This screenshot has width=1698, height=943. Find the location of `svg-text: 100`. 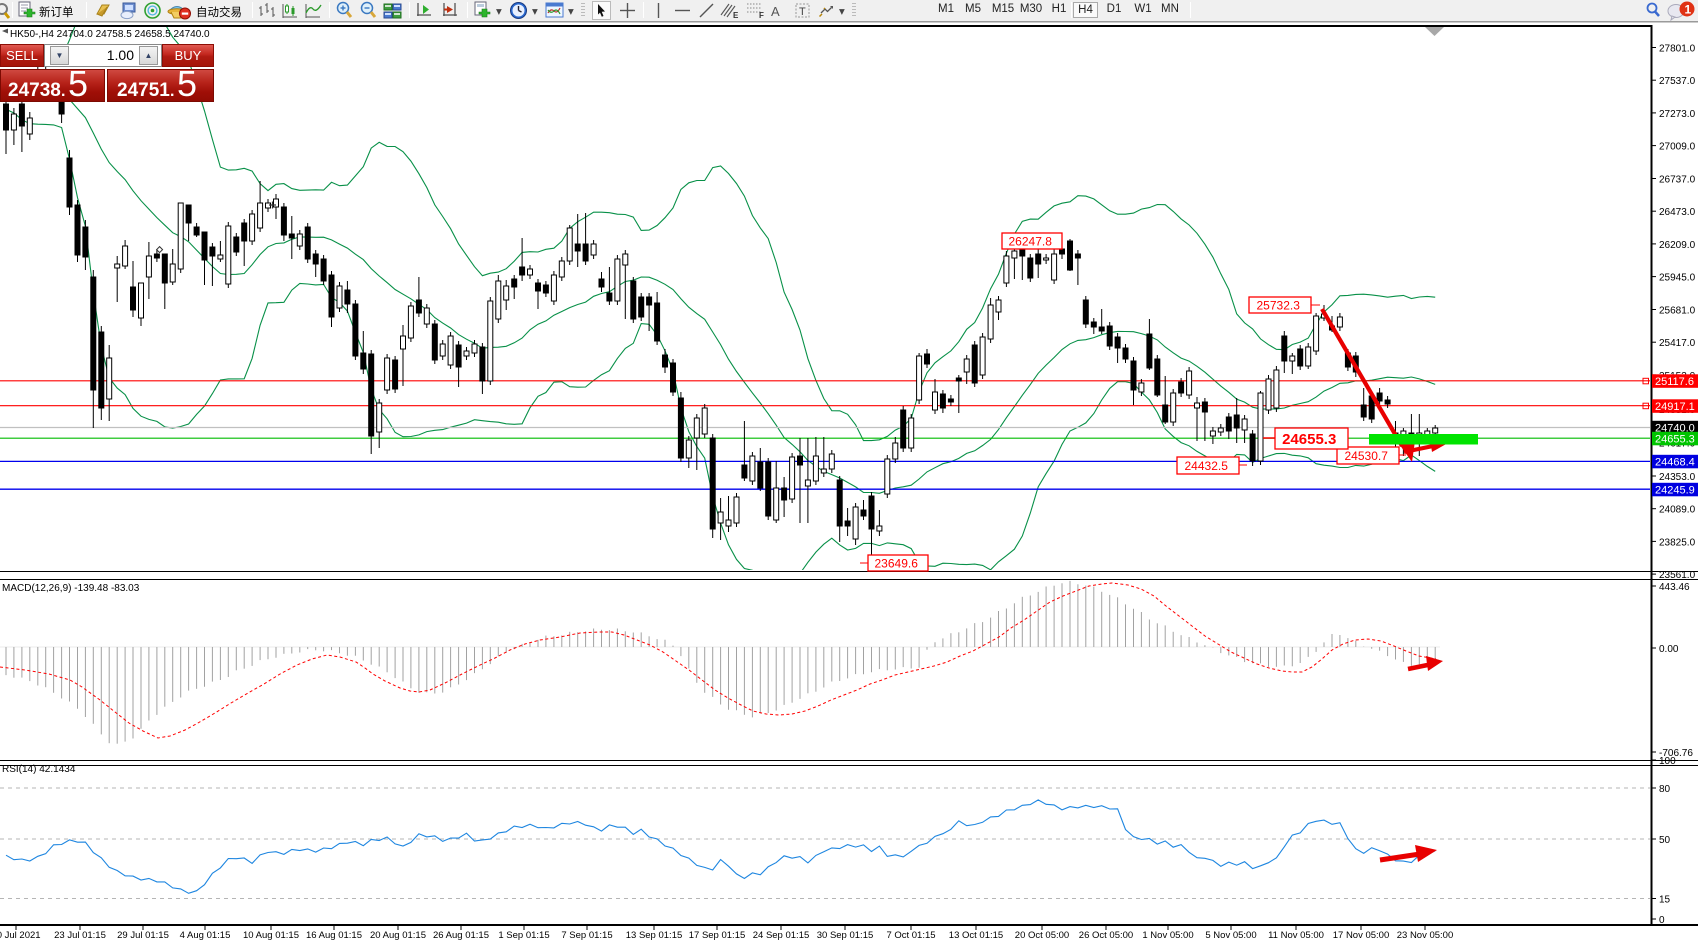

svg-text: 100 is located at coordinates (1667, 761).